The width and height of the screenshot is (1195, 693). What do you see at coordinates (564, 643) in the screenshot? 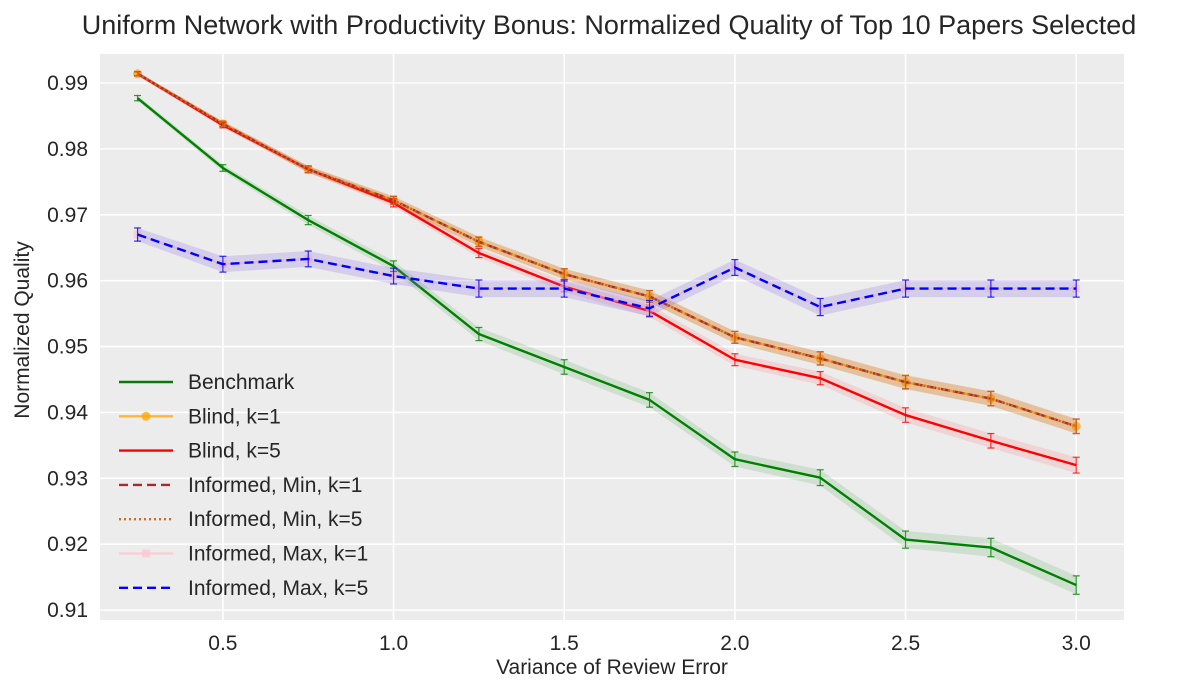
I see `x-tick-label: 1.5` at bounding box center [564, 643].